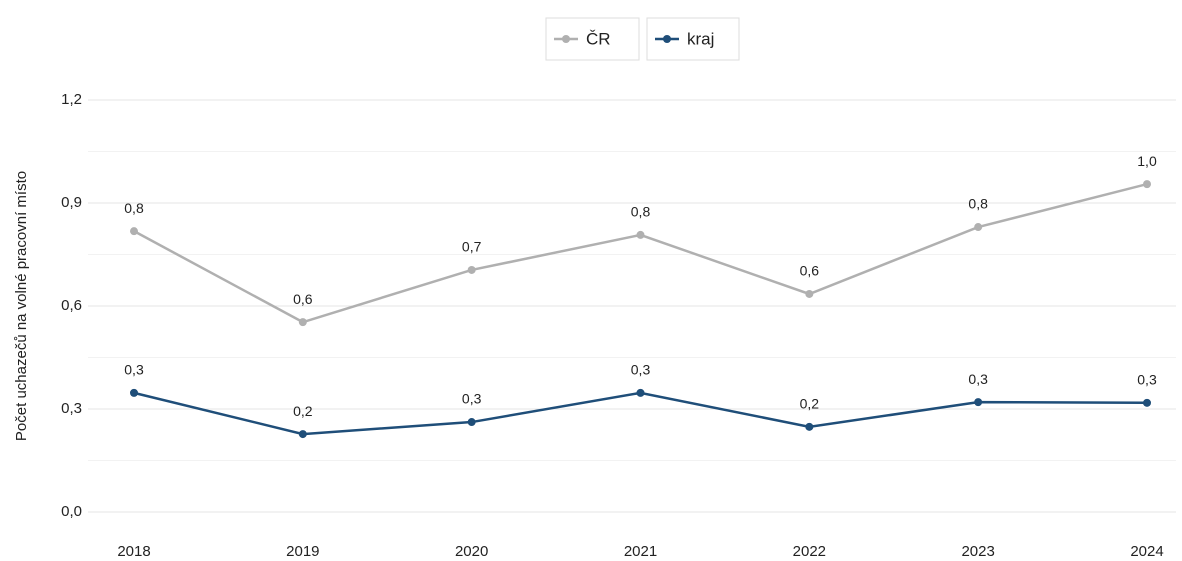 The image size is (1182, 561). What do you see at coordinates (640, 551) in the screenshot?
I see `x-tick-label: 2021` at bounding box center [640, 551].